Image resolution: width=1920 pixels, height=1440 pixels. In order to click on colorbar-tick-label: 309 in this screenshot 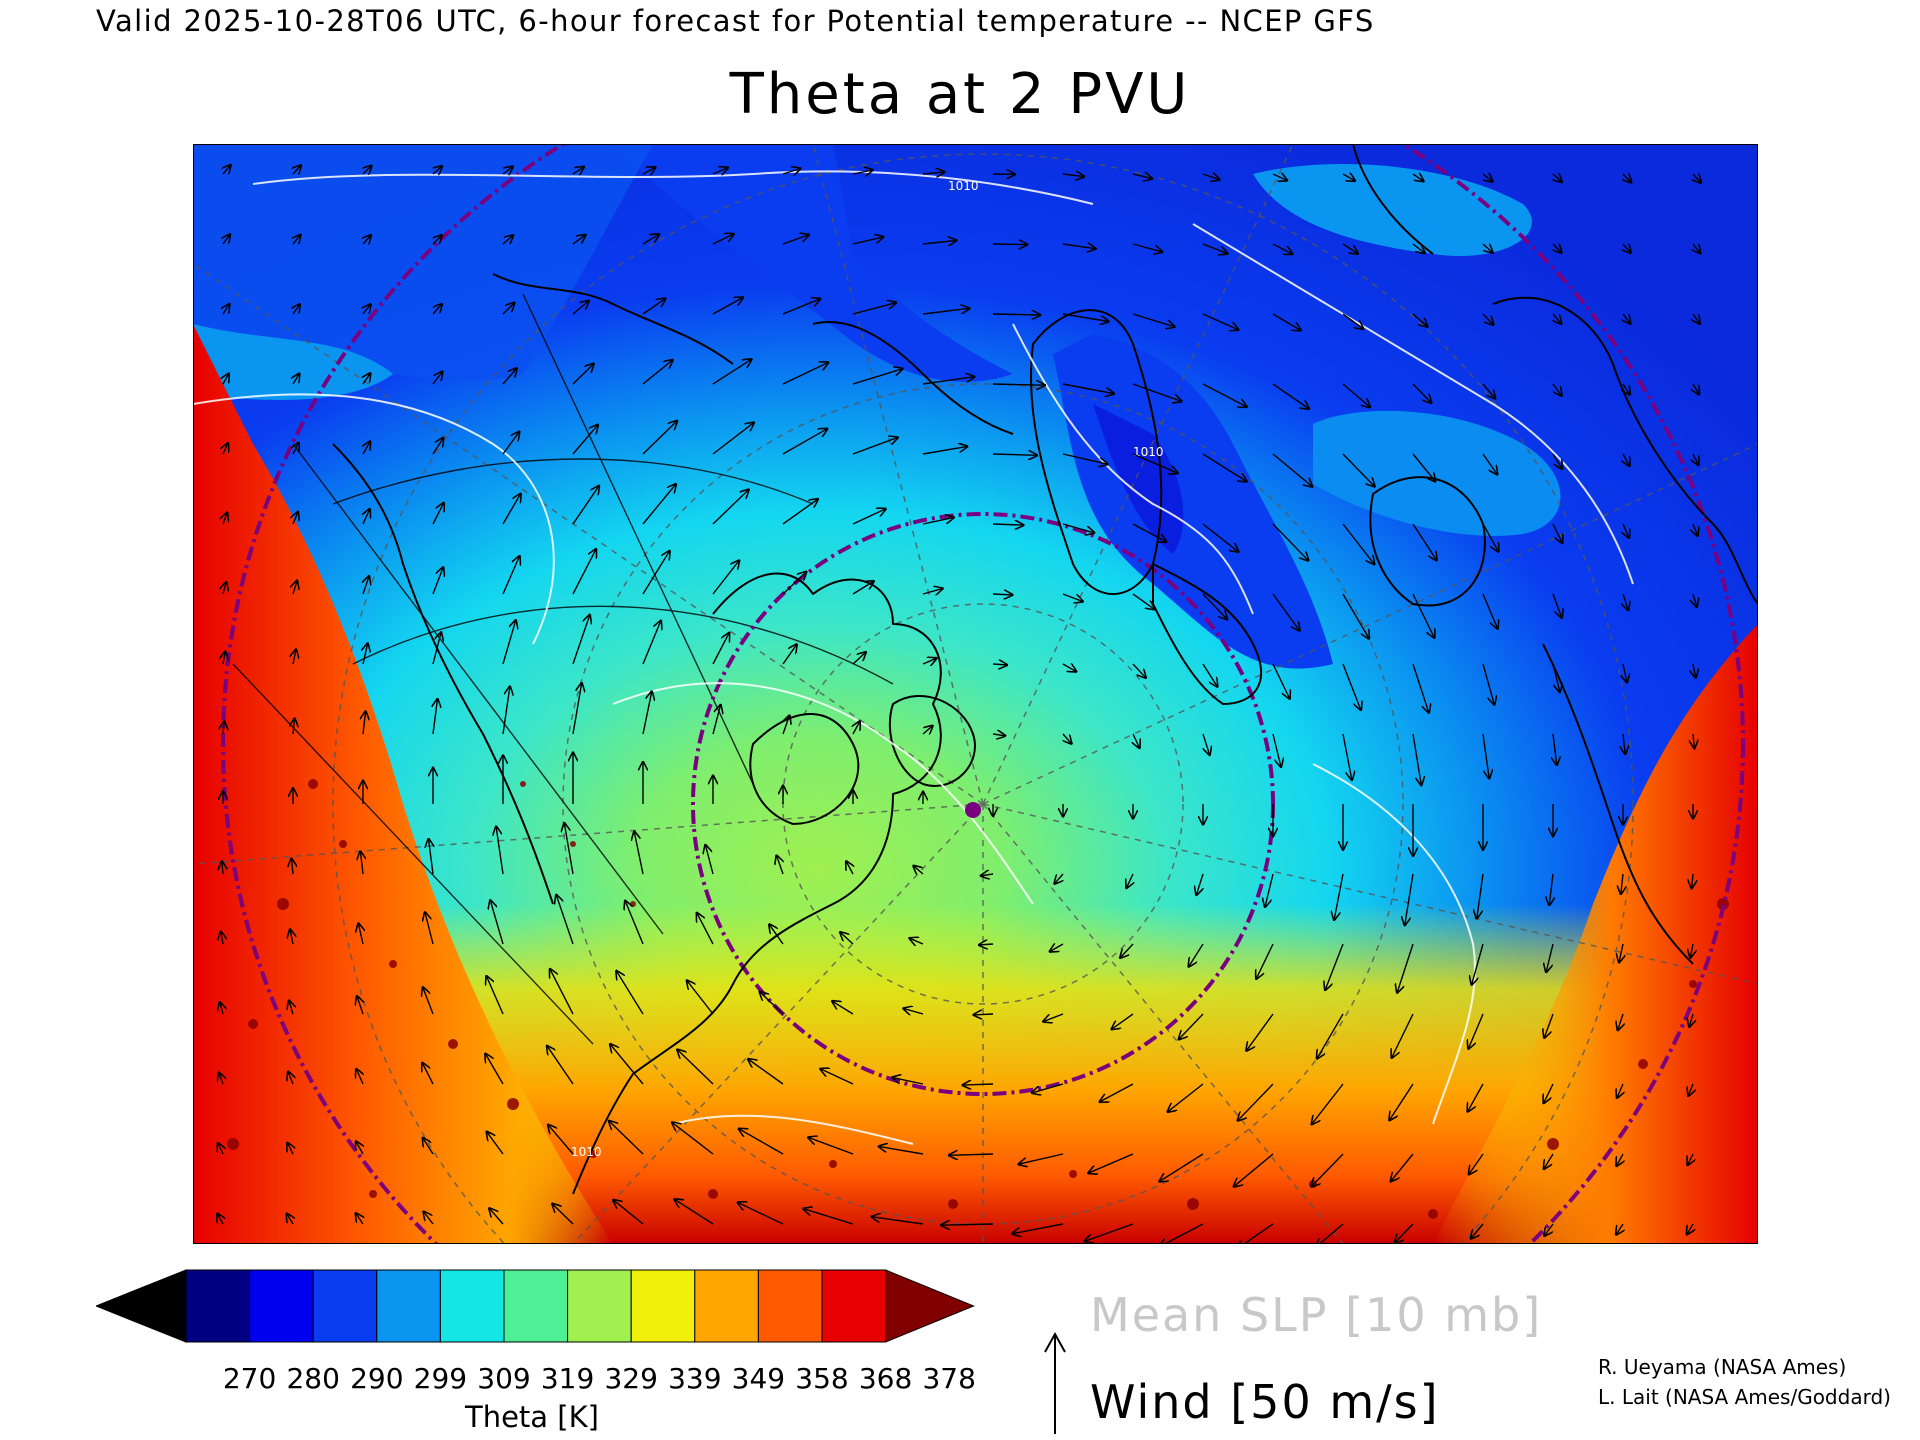, I will do `click(504, 1378)`.